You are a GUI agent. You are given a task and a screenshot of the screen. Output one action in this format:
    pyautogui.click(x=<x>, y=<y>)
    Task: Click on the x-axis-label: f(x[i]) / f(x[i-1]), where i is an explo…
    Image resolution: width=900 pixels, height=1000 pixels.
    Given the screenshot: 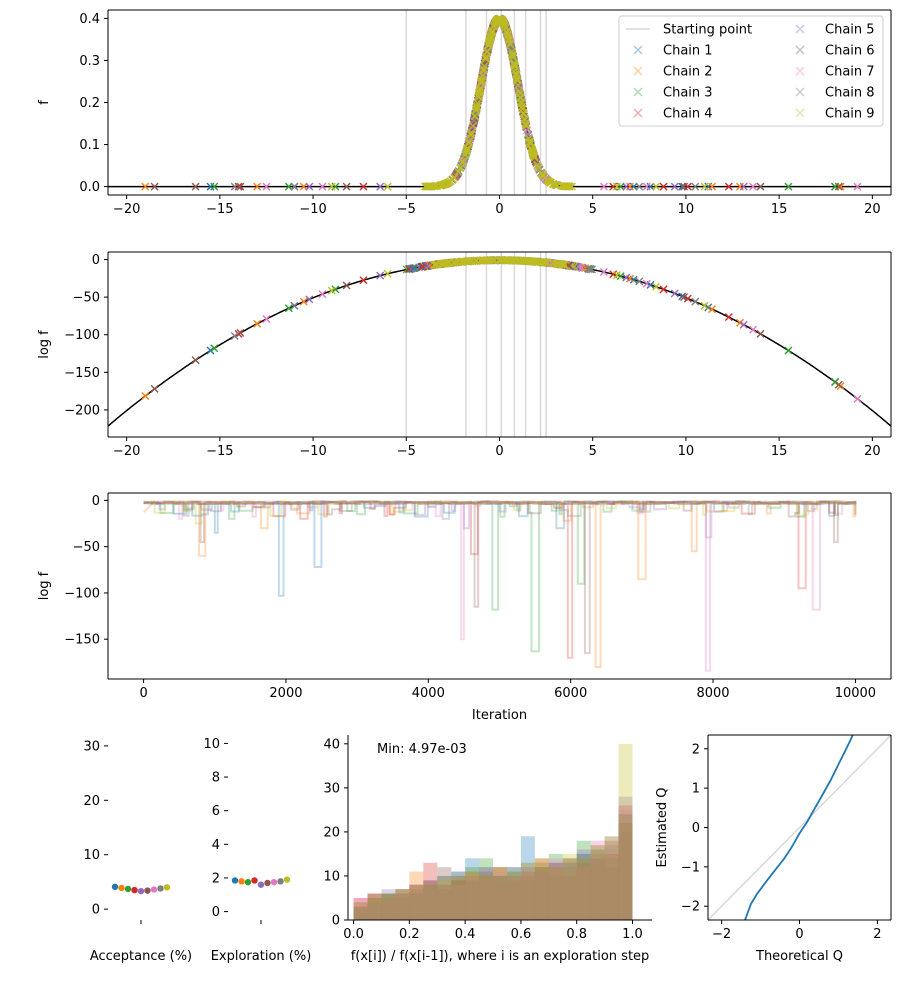 What is the action you would take?
    pyautogui.click(x=500, y=956)
    